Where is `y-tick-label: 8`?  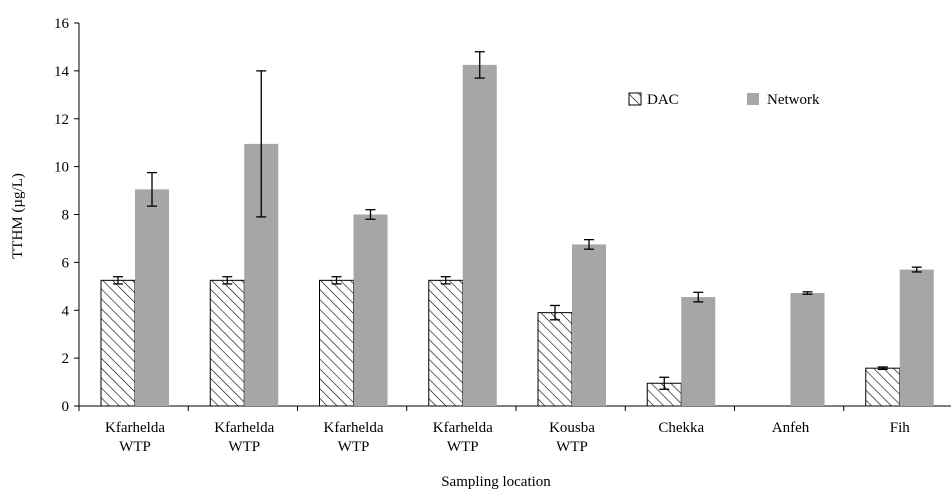
y-tick-label: 8 is located at coordinates (66, 216).